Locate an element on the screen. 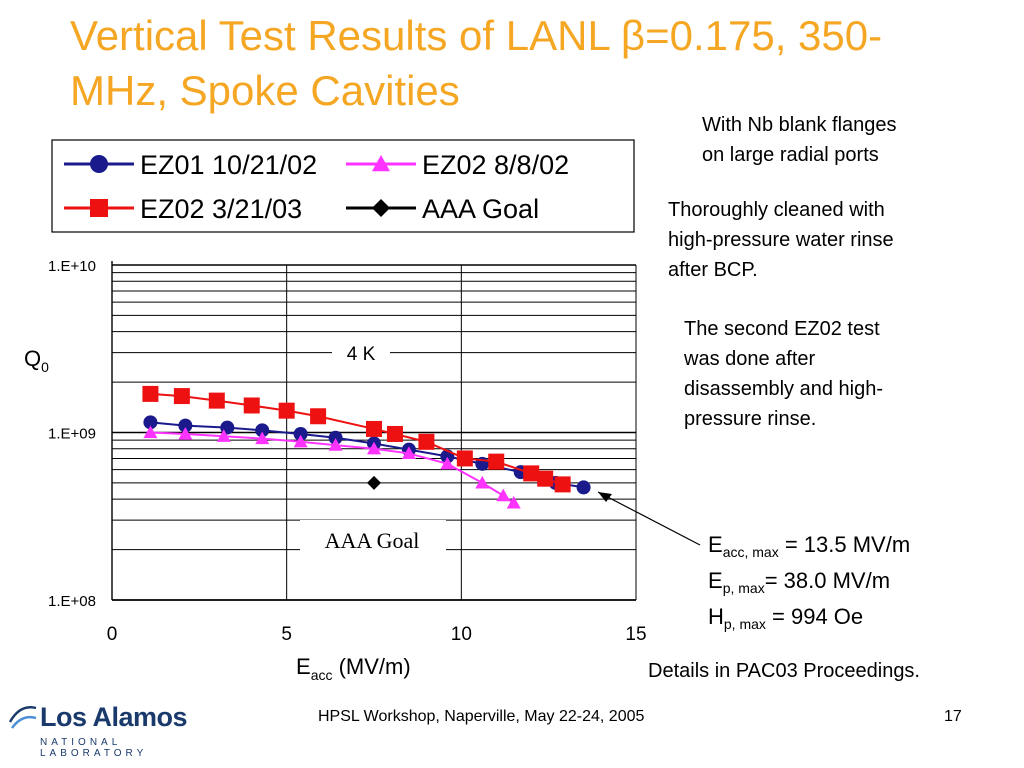  details-note: Details in PAC03 Proceedings. is located at coordinates (784, 671).